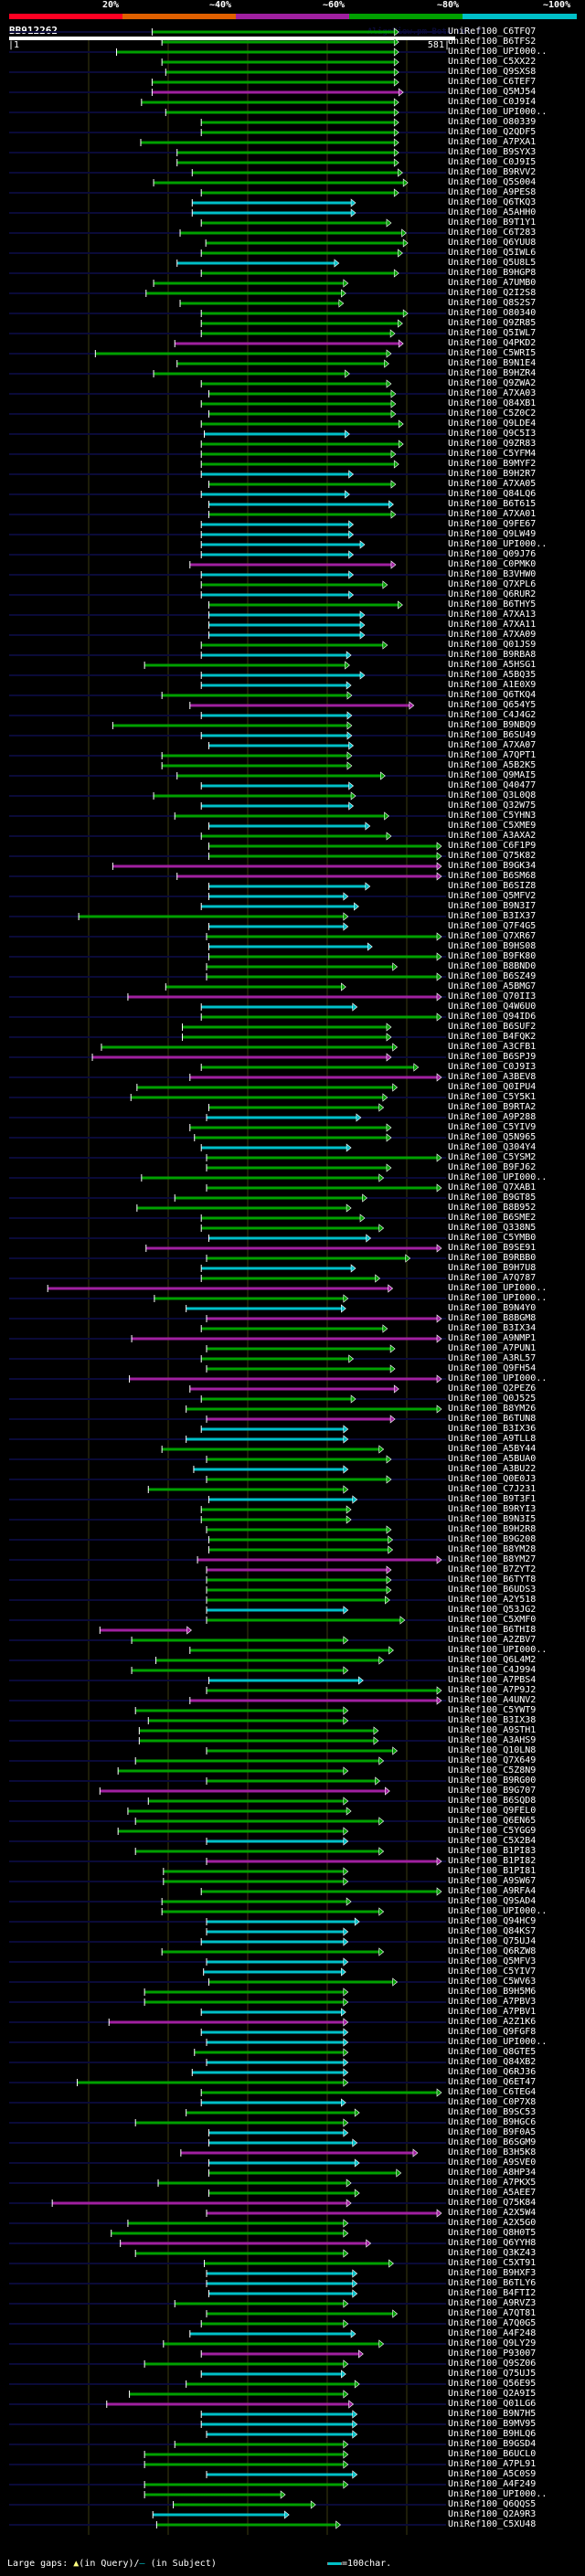 This screenshot has height=2576, width=585. Describe the element at coordinates (492, 2353) in the screenshot. I see `hit-label: UniRef100_P93007` at that location.